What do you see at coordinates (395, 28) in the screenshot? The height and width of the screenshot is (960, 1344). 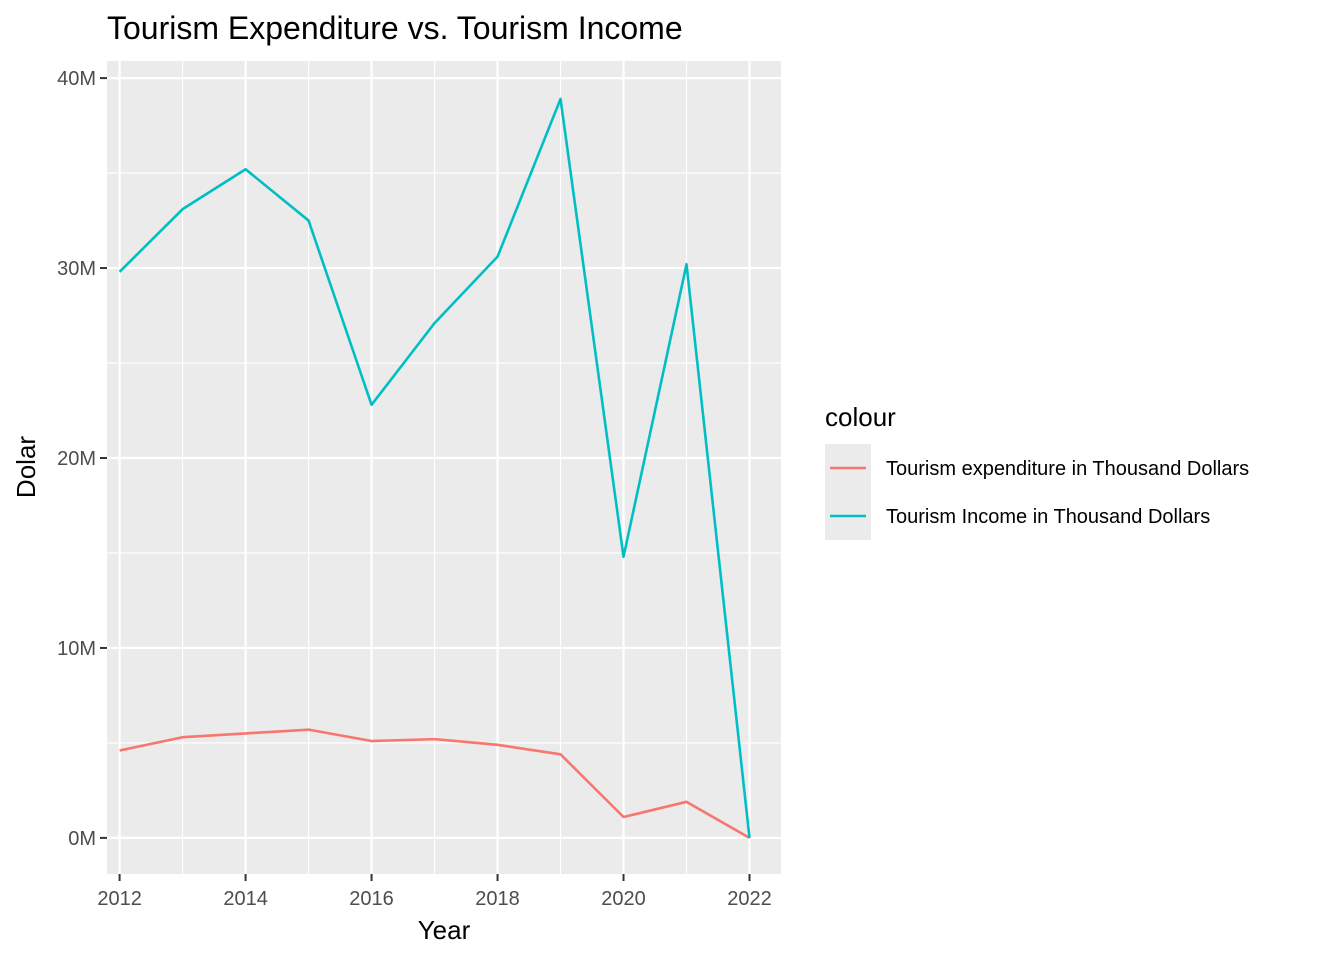 I see `chart-title: Tourism Expenditure vs. Tourism Income` at bounding box center [395, 28].